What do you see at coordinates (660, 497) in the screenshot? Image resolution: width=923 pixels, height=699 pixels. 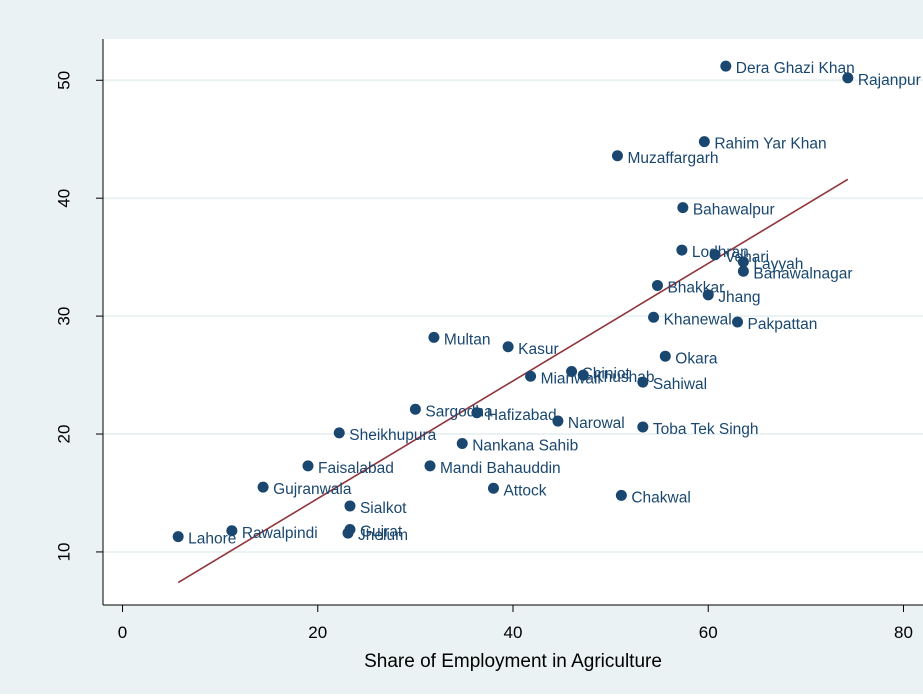 I see `point-label-chakwal: Chakwal` at bounding box center [660, 497].